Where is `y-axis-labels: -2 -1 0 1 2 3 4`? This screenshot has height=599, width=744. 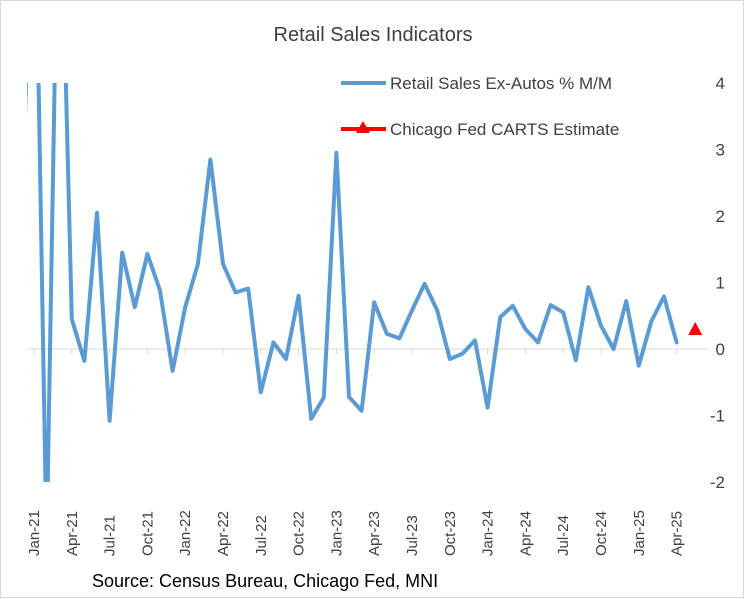 y-axis-labels: -2 -1 0 1 2 3 4 is located at coordinates (717, 283).